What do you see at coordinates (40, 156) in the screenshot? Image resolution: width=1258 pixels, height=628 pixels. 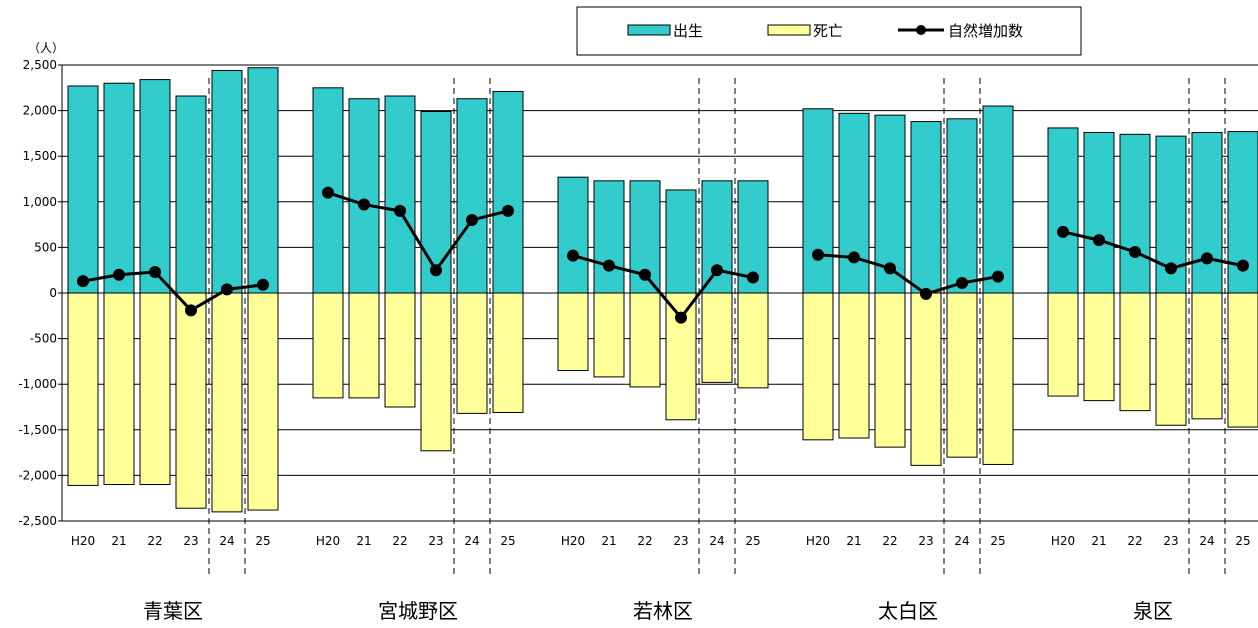 I see `y-tick-label: 1,500` at bounding box center [40, 156].